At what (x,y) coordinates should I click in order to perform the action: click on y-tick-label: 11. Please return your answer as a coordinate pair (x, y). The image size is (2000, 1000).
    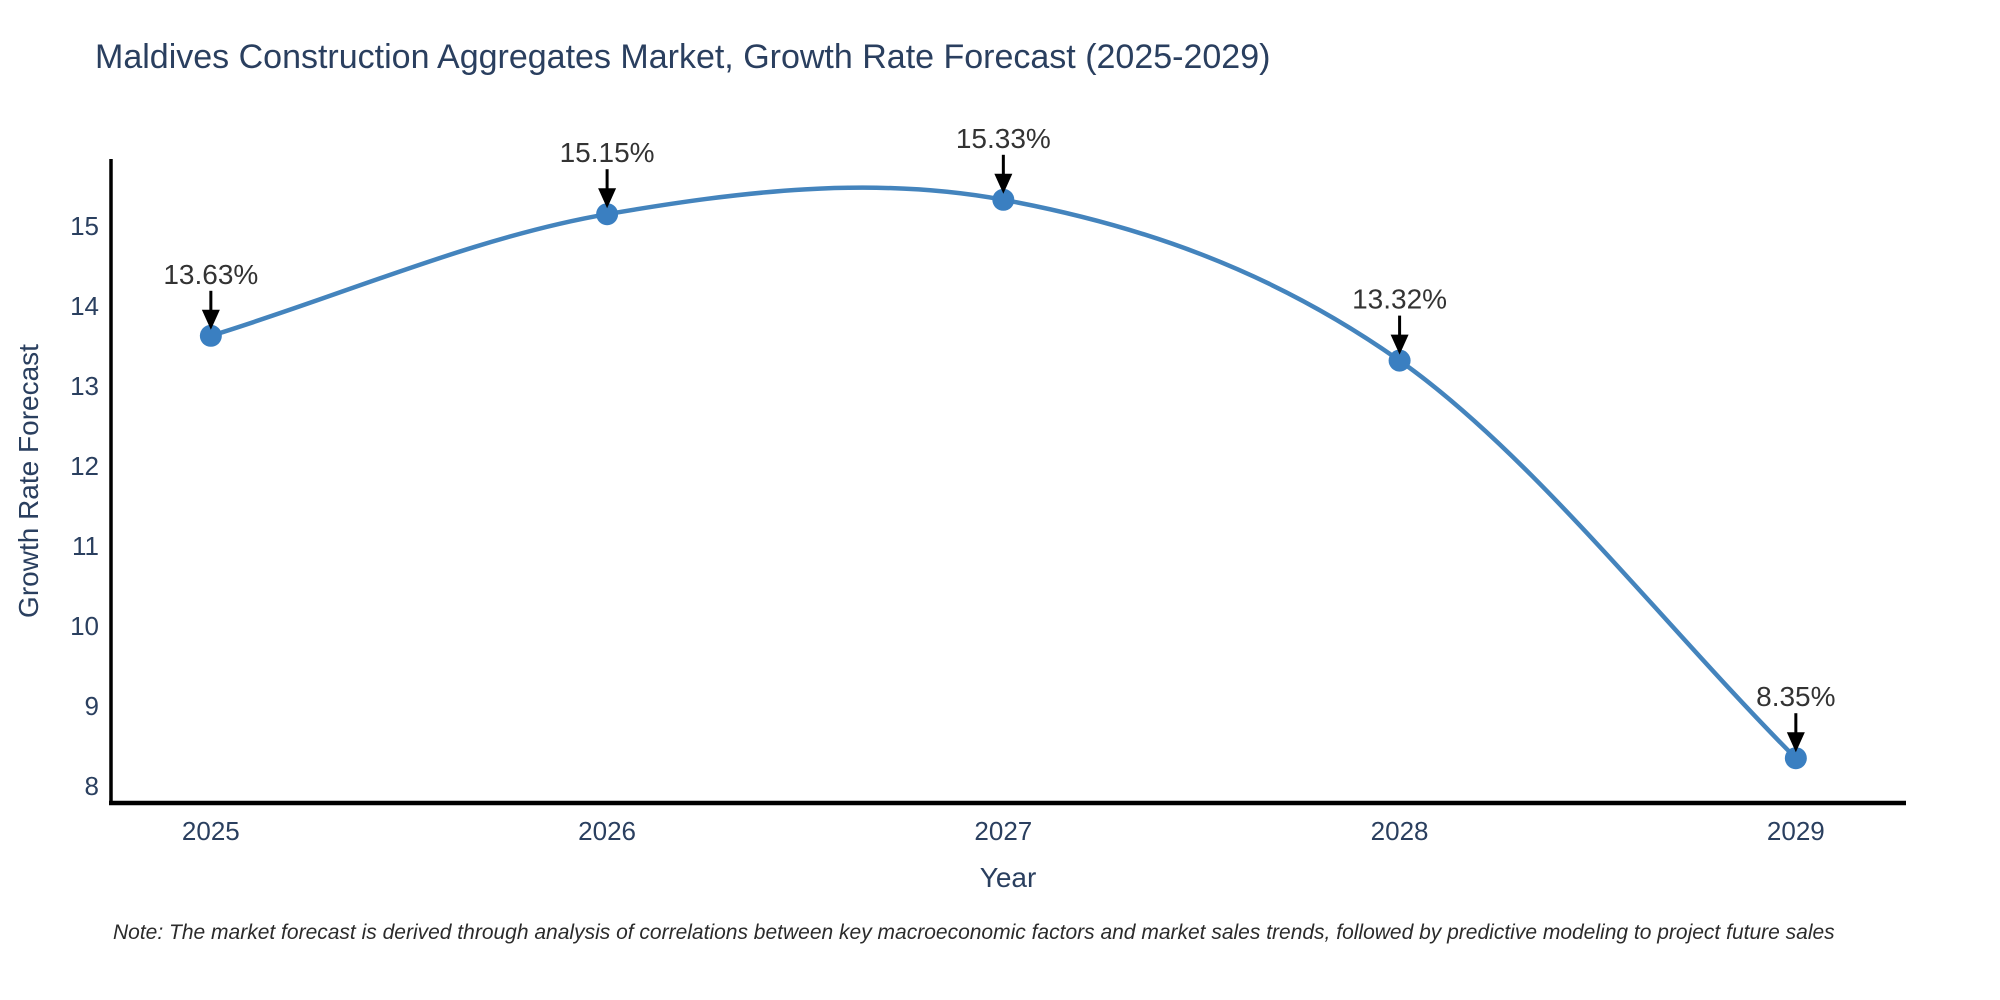
    Looking at the image, I should click on (85, 546).